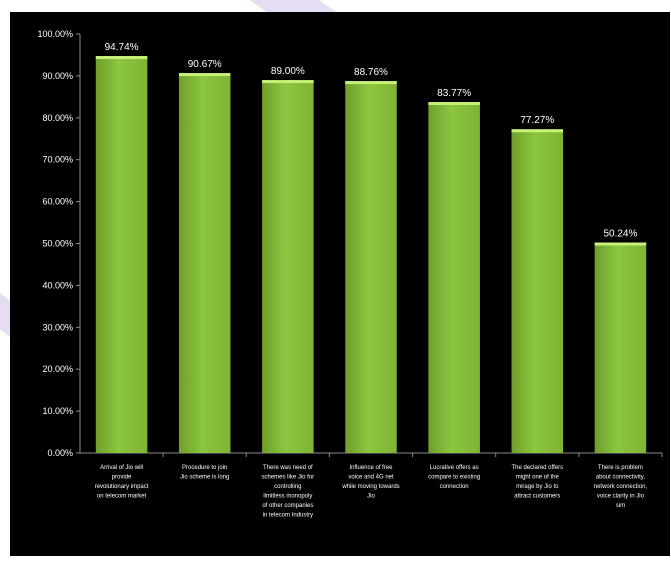  Describe the element at coordinates (57, 118) in the screenshot. I see `y-tick-label: 80.00%` at that location.